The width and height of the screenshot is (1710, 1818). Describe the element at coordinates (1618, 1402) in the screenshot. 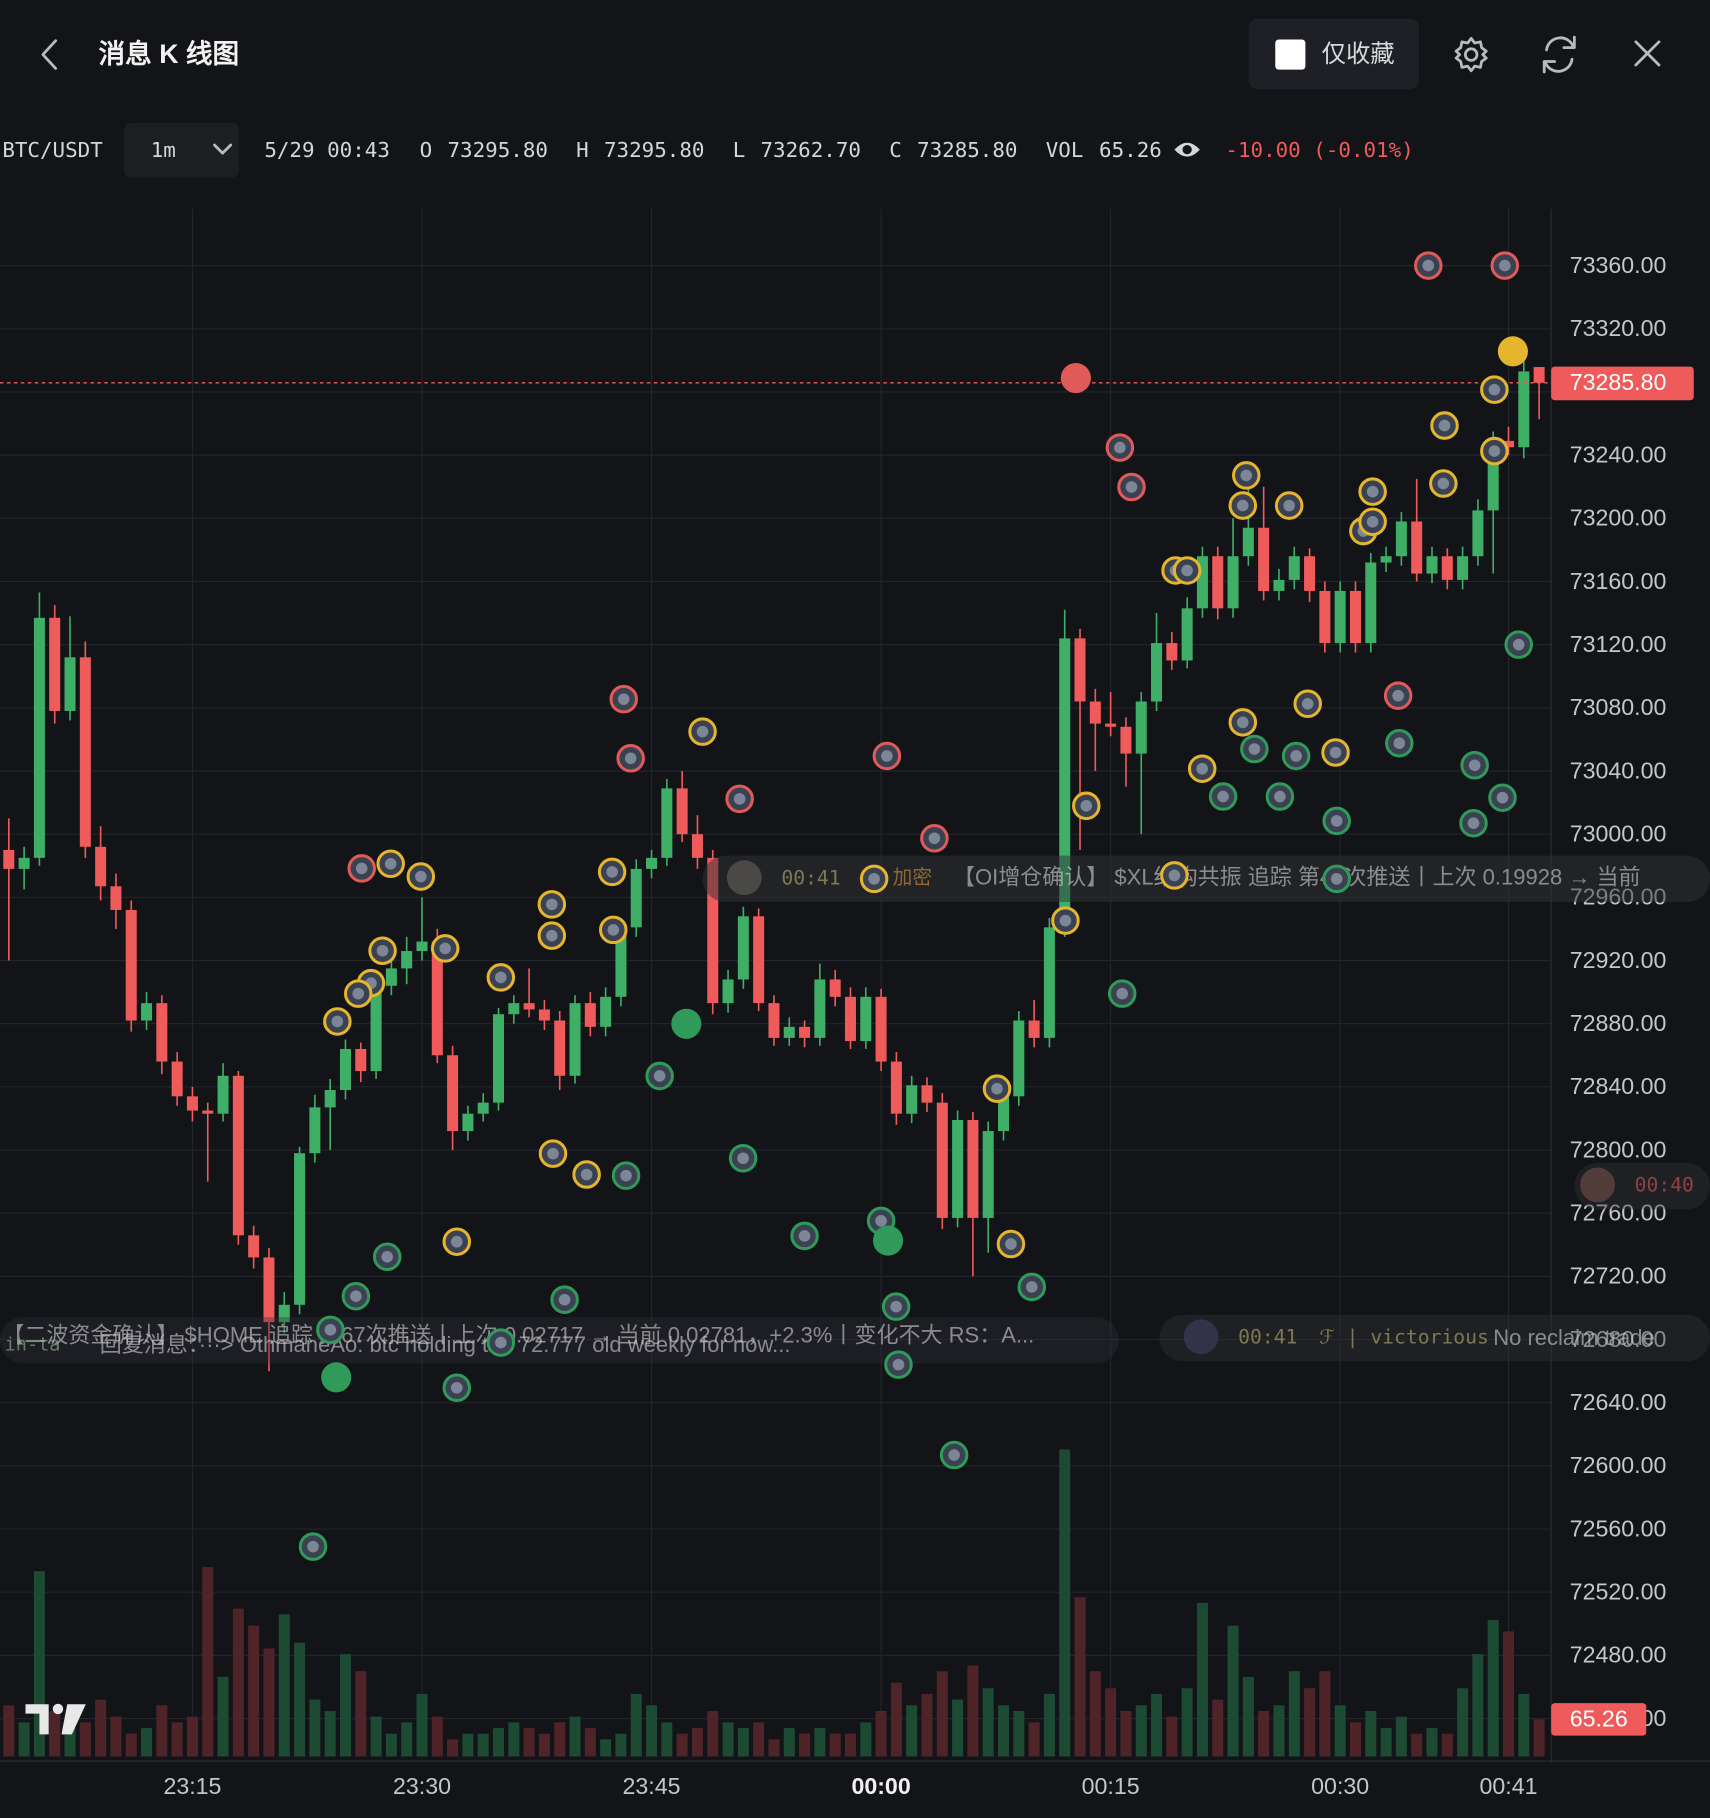

I see `y-tick-label: 72640.00` at that location.